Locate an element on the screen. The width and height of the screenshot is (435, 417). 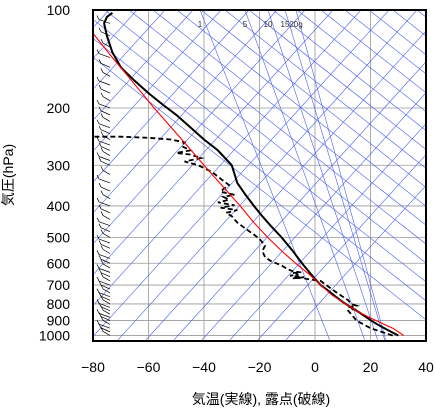
wind-barb-layer is located at coordinates (103, 175).